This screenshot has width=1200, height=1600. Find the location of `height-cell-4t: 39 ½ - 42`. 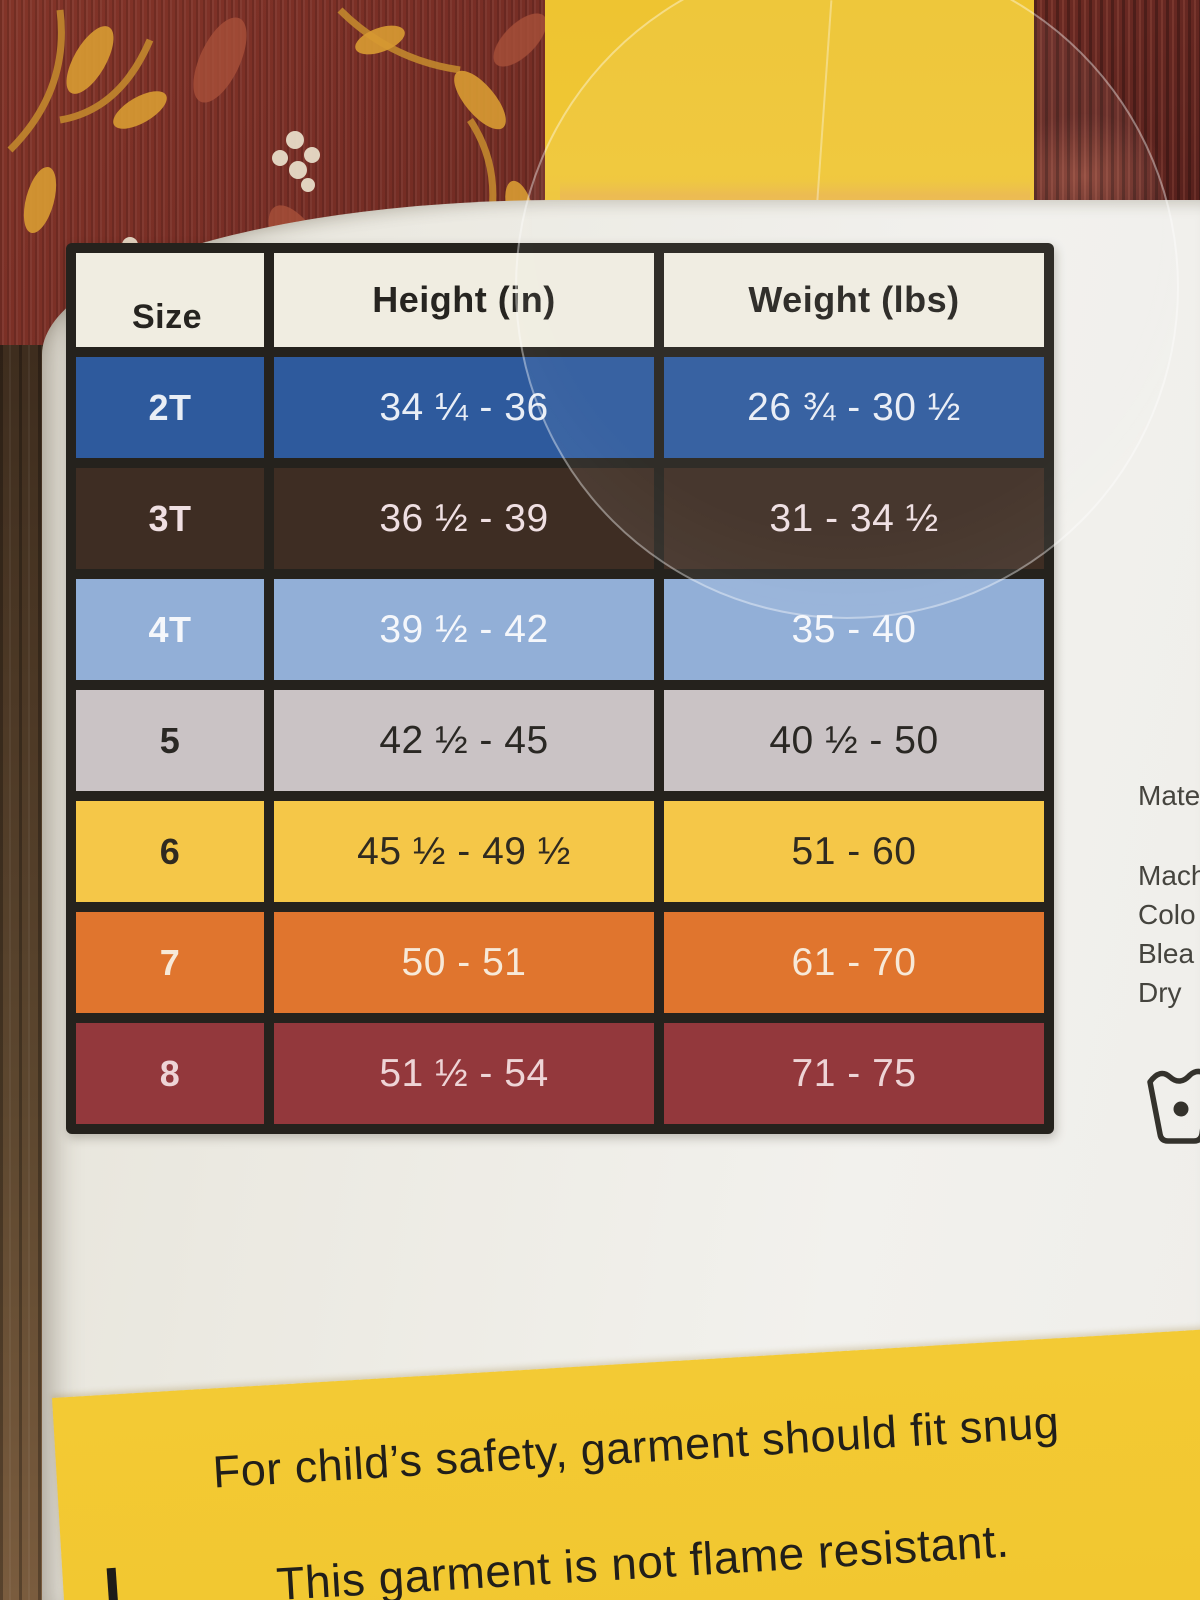

height-cell-4t: 39 ½ - 42 is located at coordinates (464, 629).